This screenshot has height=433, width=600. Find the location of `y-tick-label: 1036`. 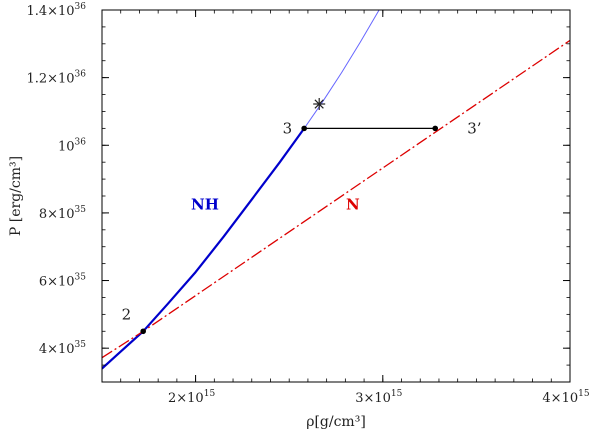

y-tick-label: 1036 is located at coordinates (72, 145).